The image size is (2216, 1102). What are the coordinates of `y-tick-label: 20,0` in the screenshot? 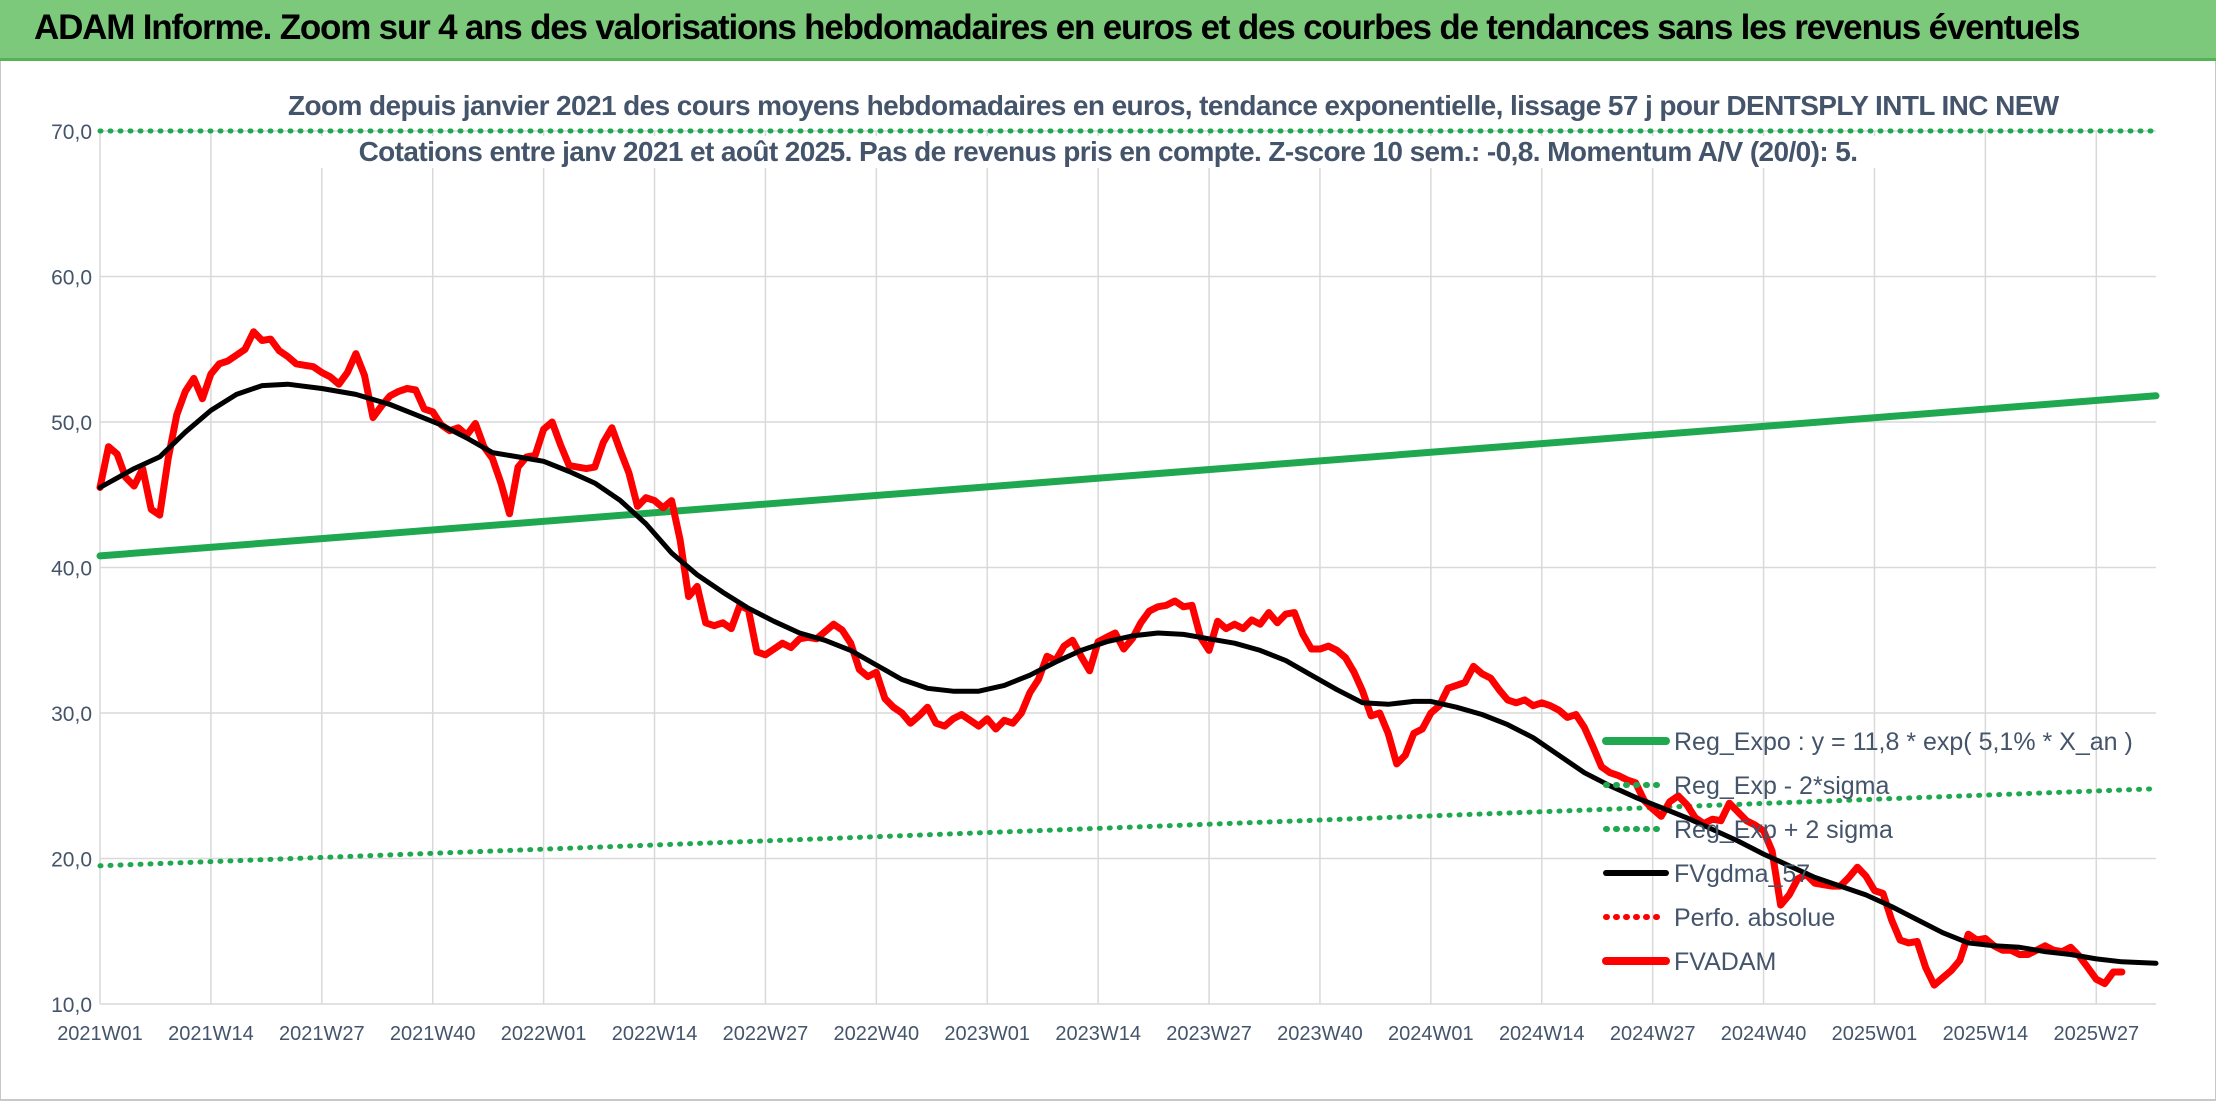 It's located at (71, 860).